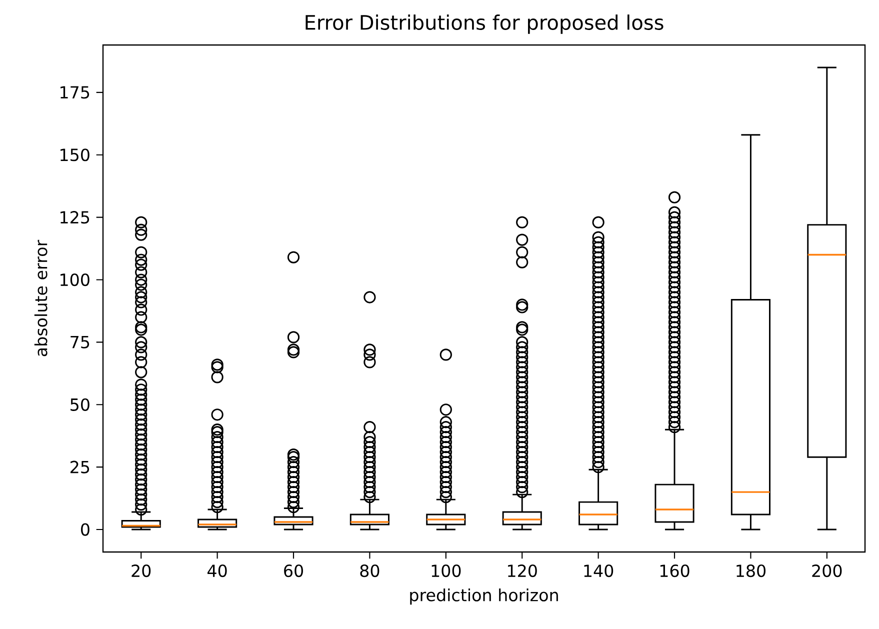 This screenshot has height=629, width=879. What do you see at coordinates (293, 571) in the screenshot?
I see `x-tick-label: 60` at bounding box center [293, 571].